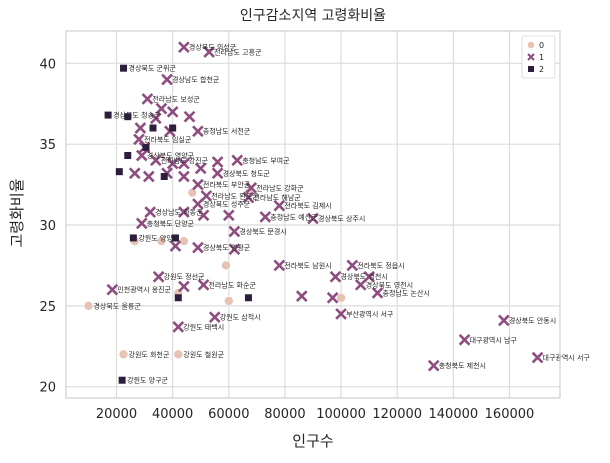 This screenshot has height=463, width=610. Describe the element at coordinates (240, 317) in the screenshot. I see `point-label: 강원도 삼척시` at that location.